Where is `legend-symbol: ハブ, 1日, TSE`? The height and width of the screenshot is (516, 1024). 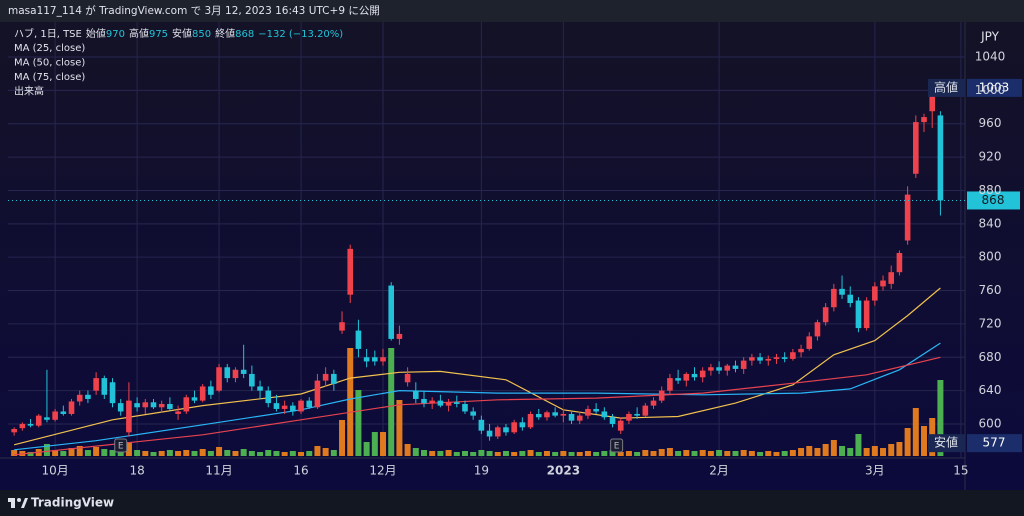
legend-symbol: ハブ, 1日, TSE is located at coordinates (48, 33).